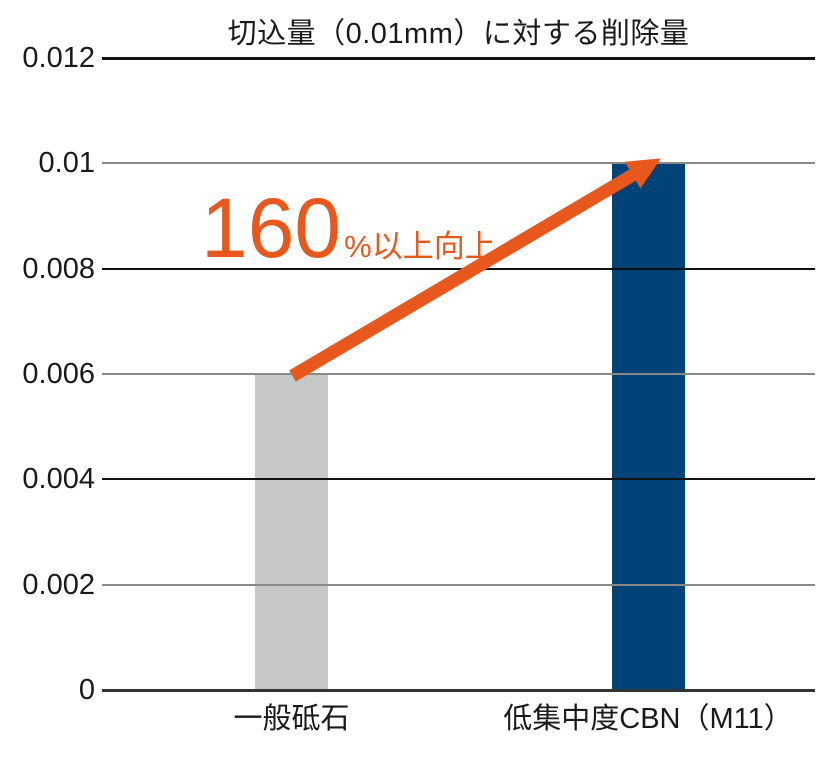  I want to click on y-tick-label-0.012: 0.012, so click(58, 58).